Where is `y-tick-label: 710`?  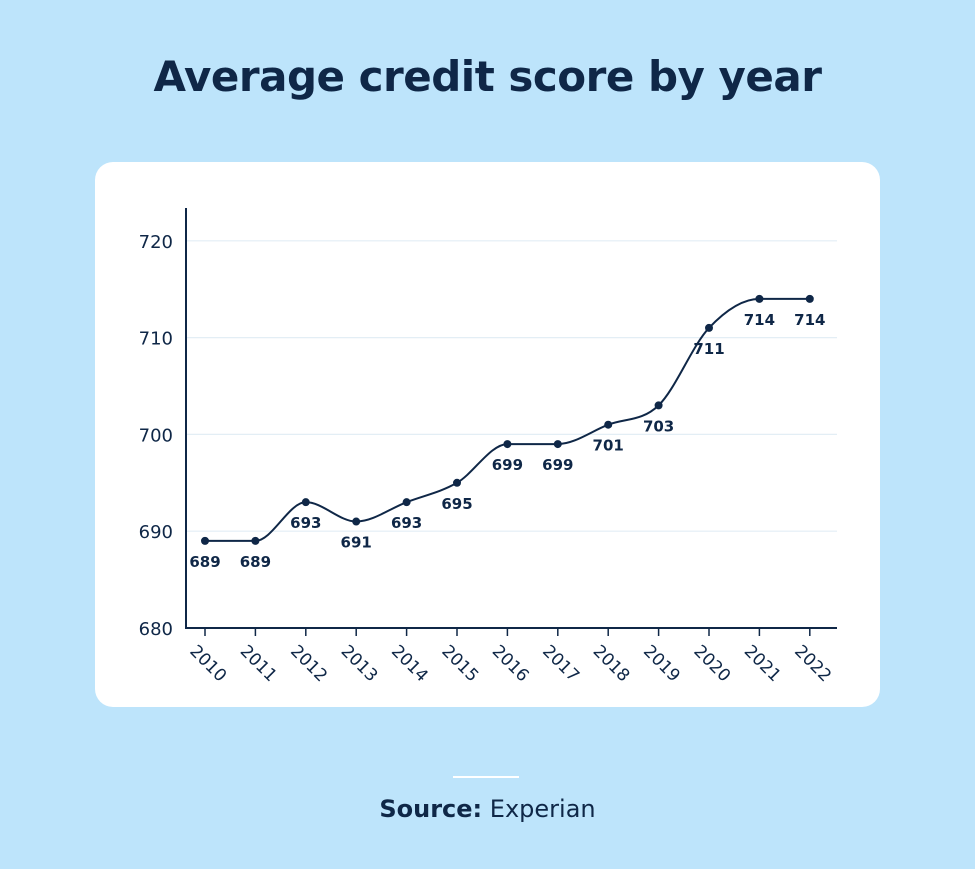 y-tick-label: 710 is located at coordinates (156, 339).